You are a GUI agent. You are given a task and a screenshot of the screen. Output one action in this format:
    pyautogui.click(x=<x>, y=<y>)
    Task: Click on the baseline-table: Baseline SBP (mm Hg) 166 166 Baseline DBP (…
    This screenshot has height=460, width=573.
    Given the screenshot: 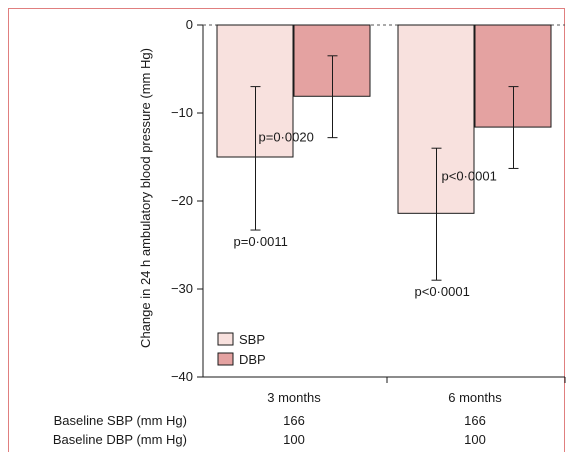 What is the action you would take?
    pyautogui.click(x=269, y=430)
    